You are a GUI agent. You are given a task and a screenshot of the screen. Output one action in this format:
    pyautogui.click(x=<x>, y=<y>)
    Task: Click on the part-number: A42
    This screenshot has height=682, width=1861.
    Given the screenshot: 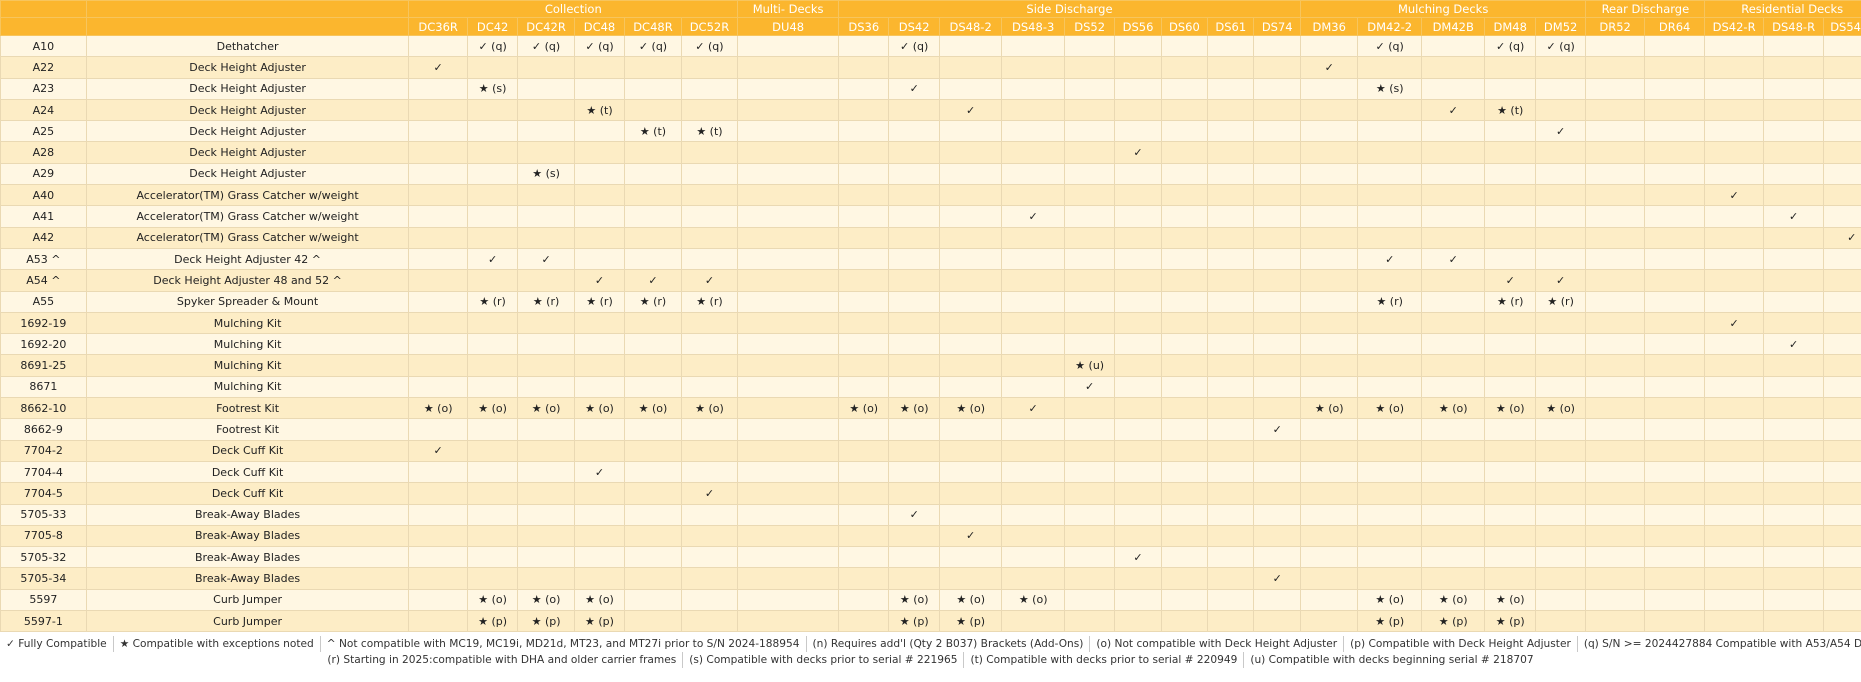 What is the action you would take?
    pyautogui.click(x=43, y=237)
    